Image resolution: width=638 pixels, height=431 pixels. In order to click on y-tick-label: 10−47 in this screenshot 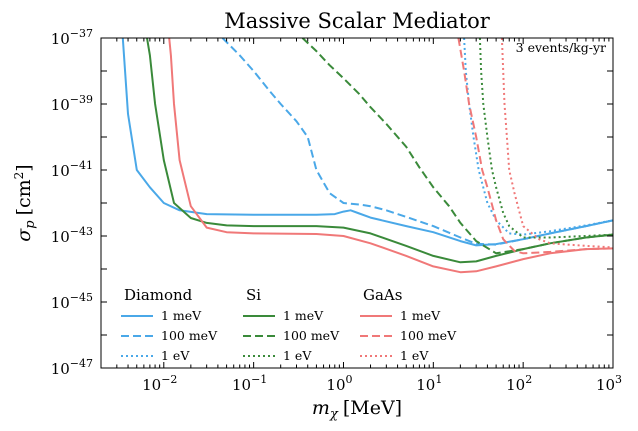, I will do `click(72, 367)`.